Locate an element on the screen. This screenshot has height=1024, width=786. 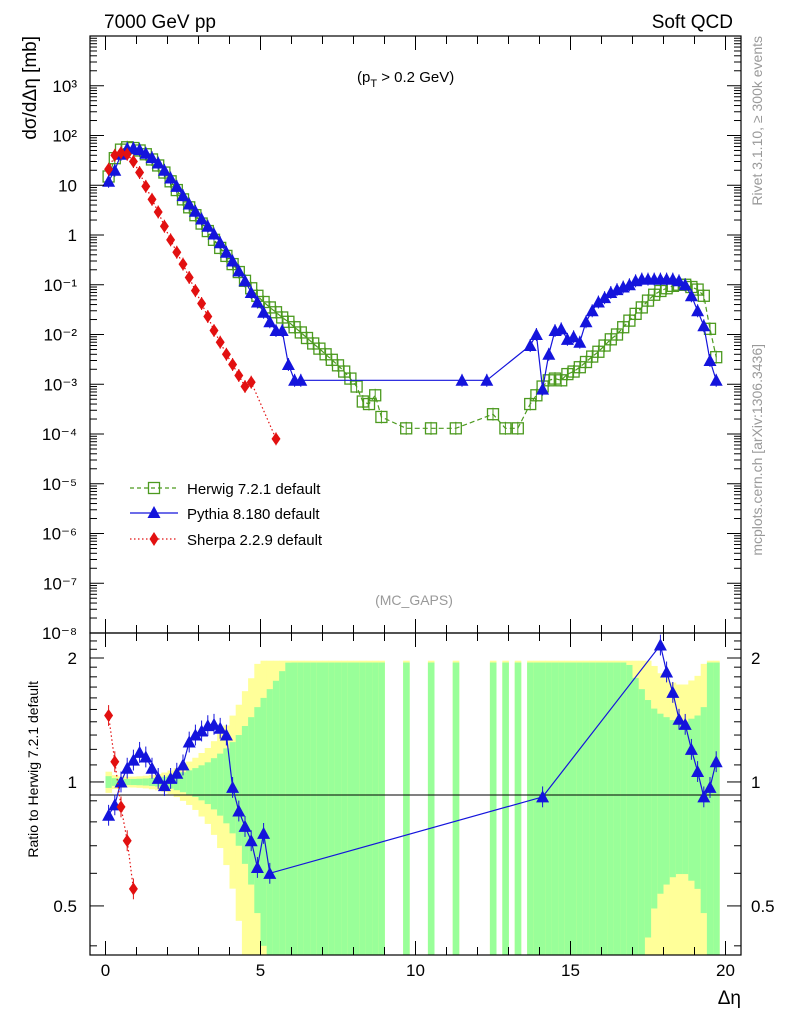
ratio-y-tick-label-right: 2 is located at coordinates (755, 658).